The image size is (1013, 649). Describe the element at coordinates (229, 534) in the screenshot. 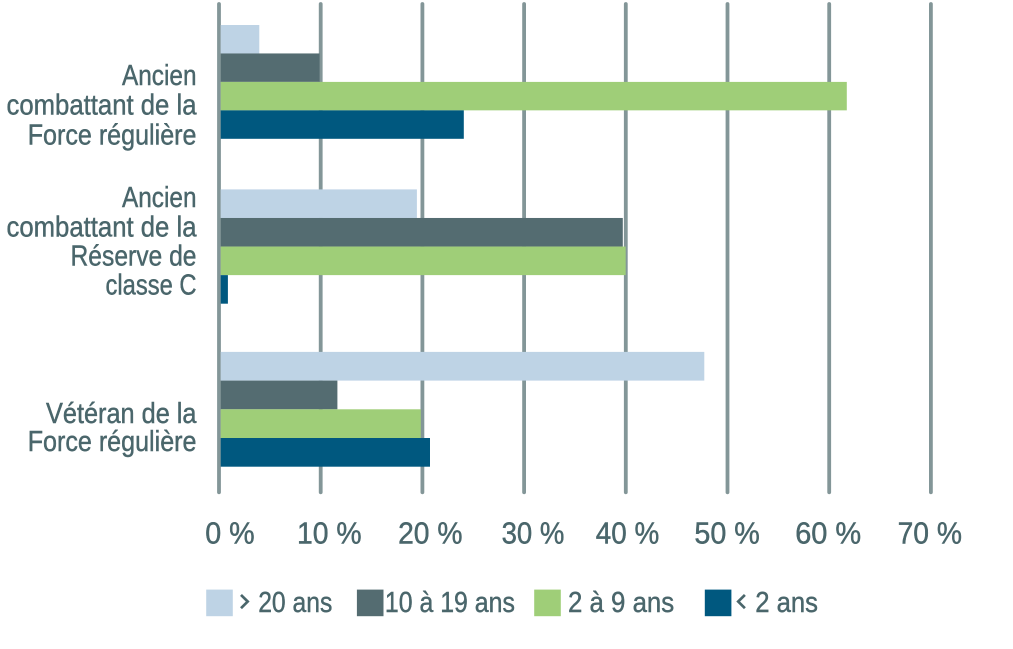

I see `svg-text: 0 %` at that location.